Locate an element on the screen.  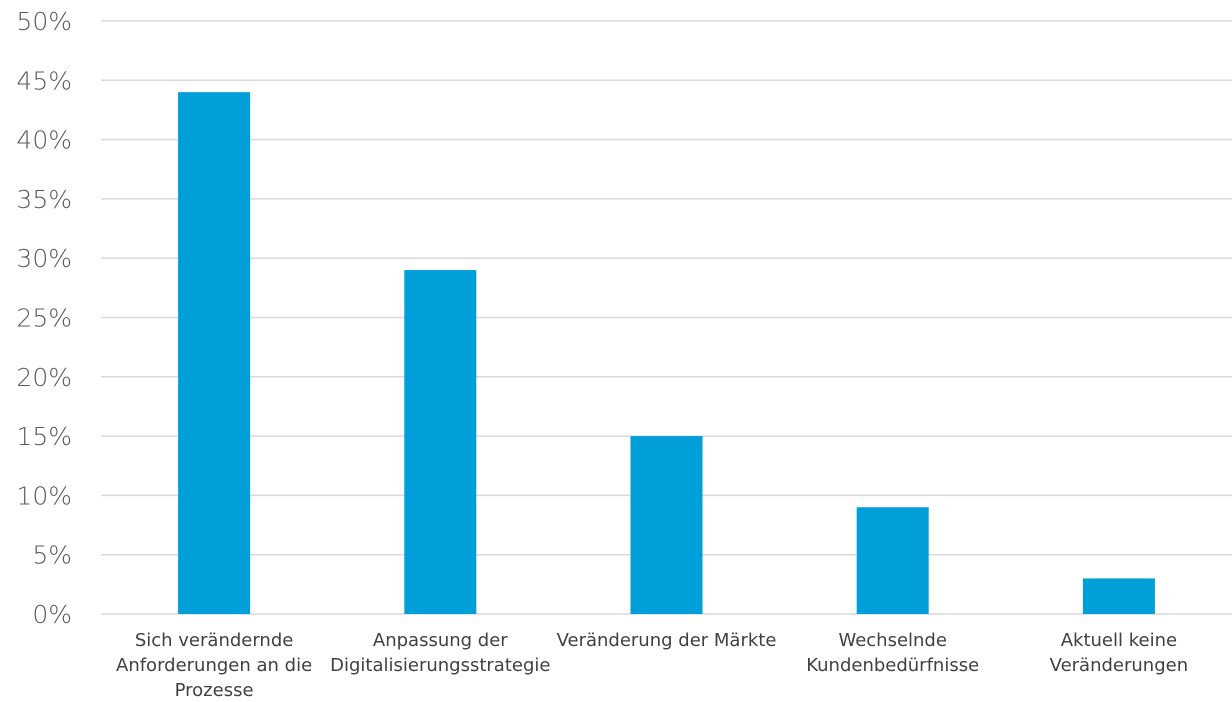
x-category-label-line: Anpassung der is located at coordinates (440, 640).